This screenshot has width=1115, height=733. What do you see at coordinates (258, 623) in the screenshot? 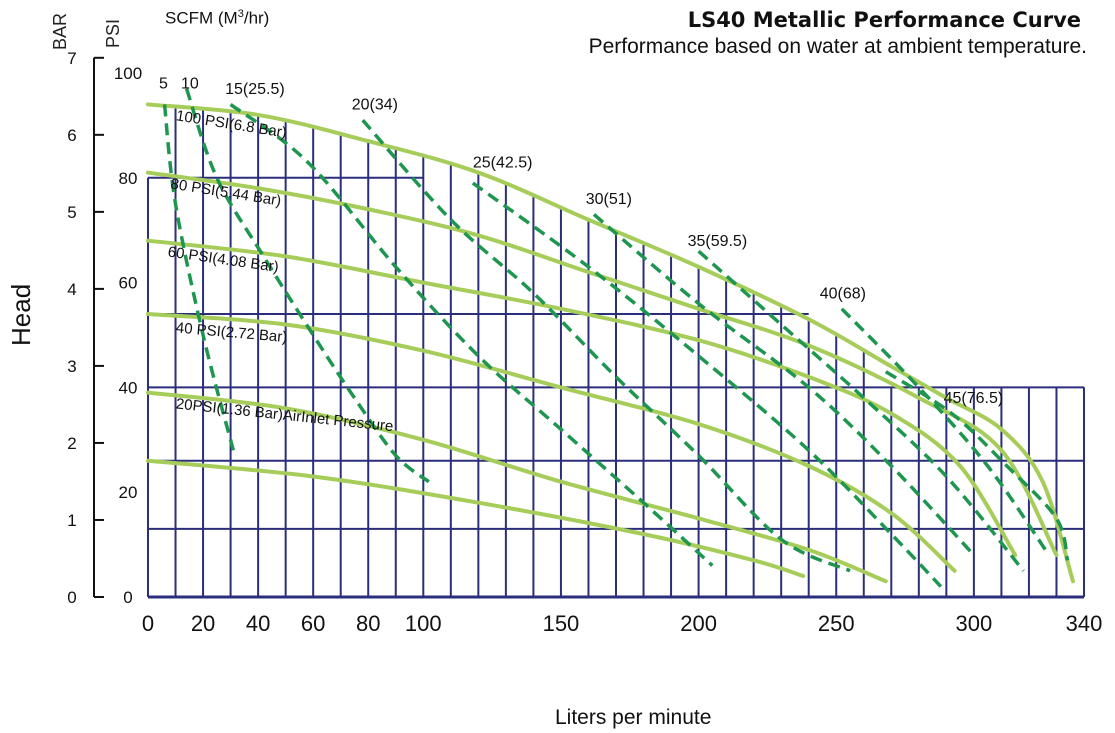
I see `x-tick-label: 40` at bounding box center [258, 623].